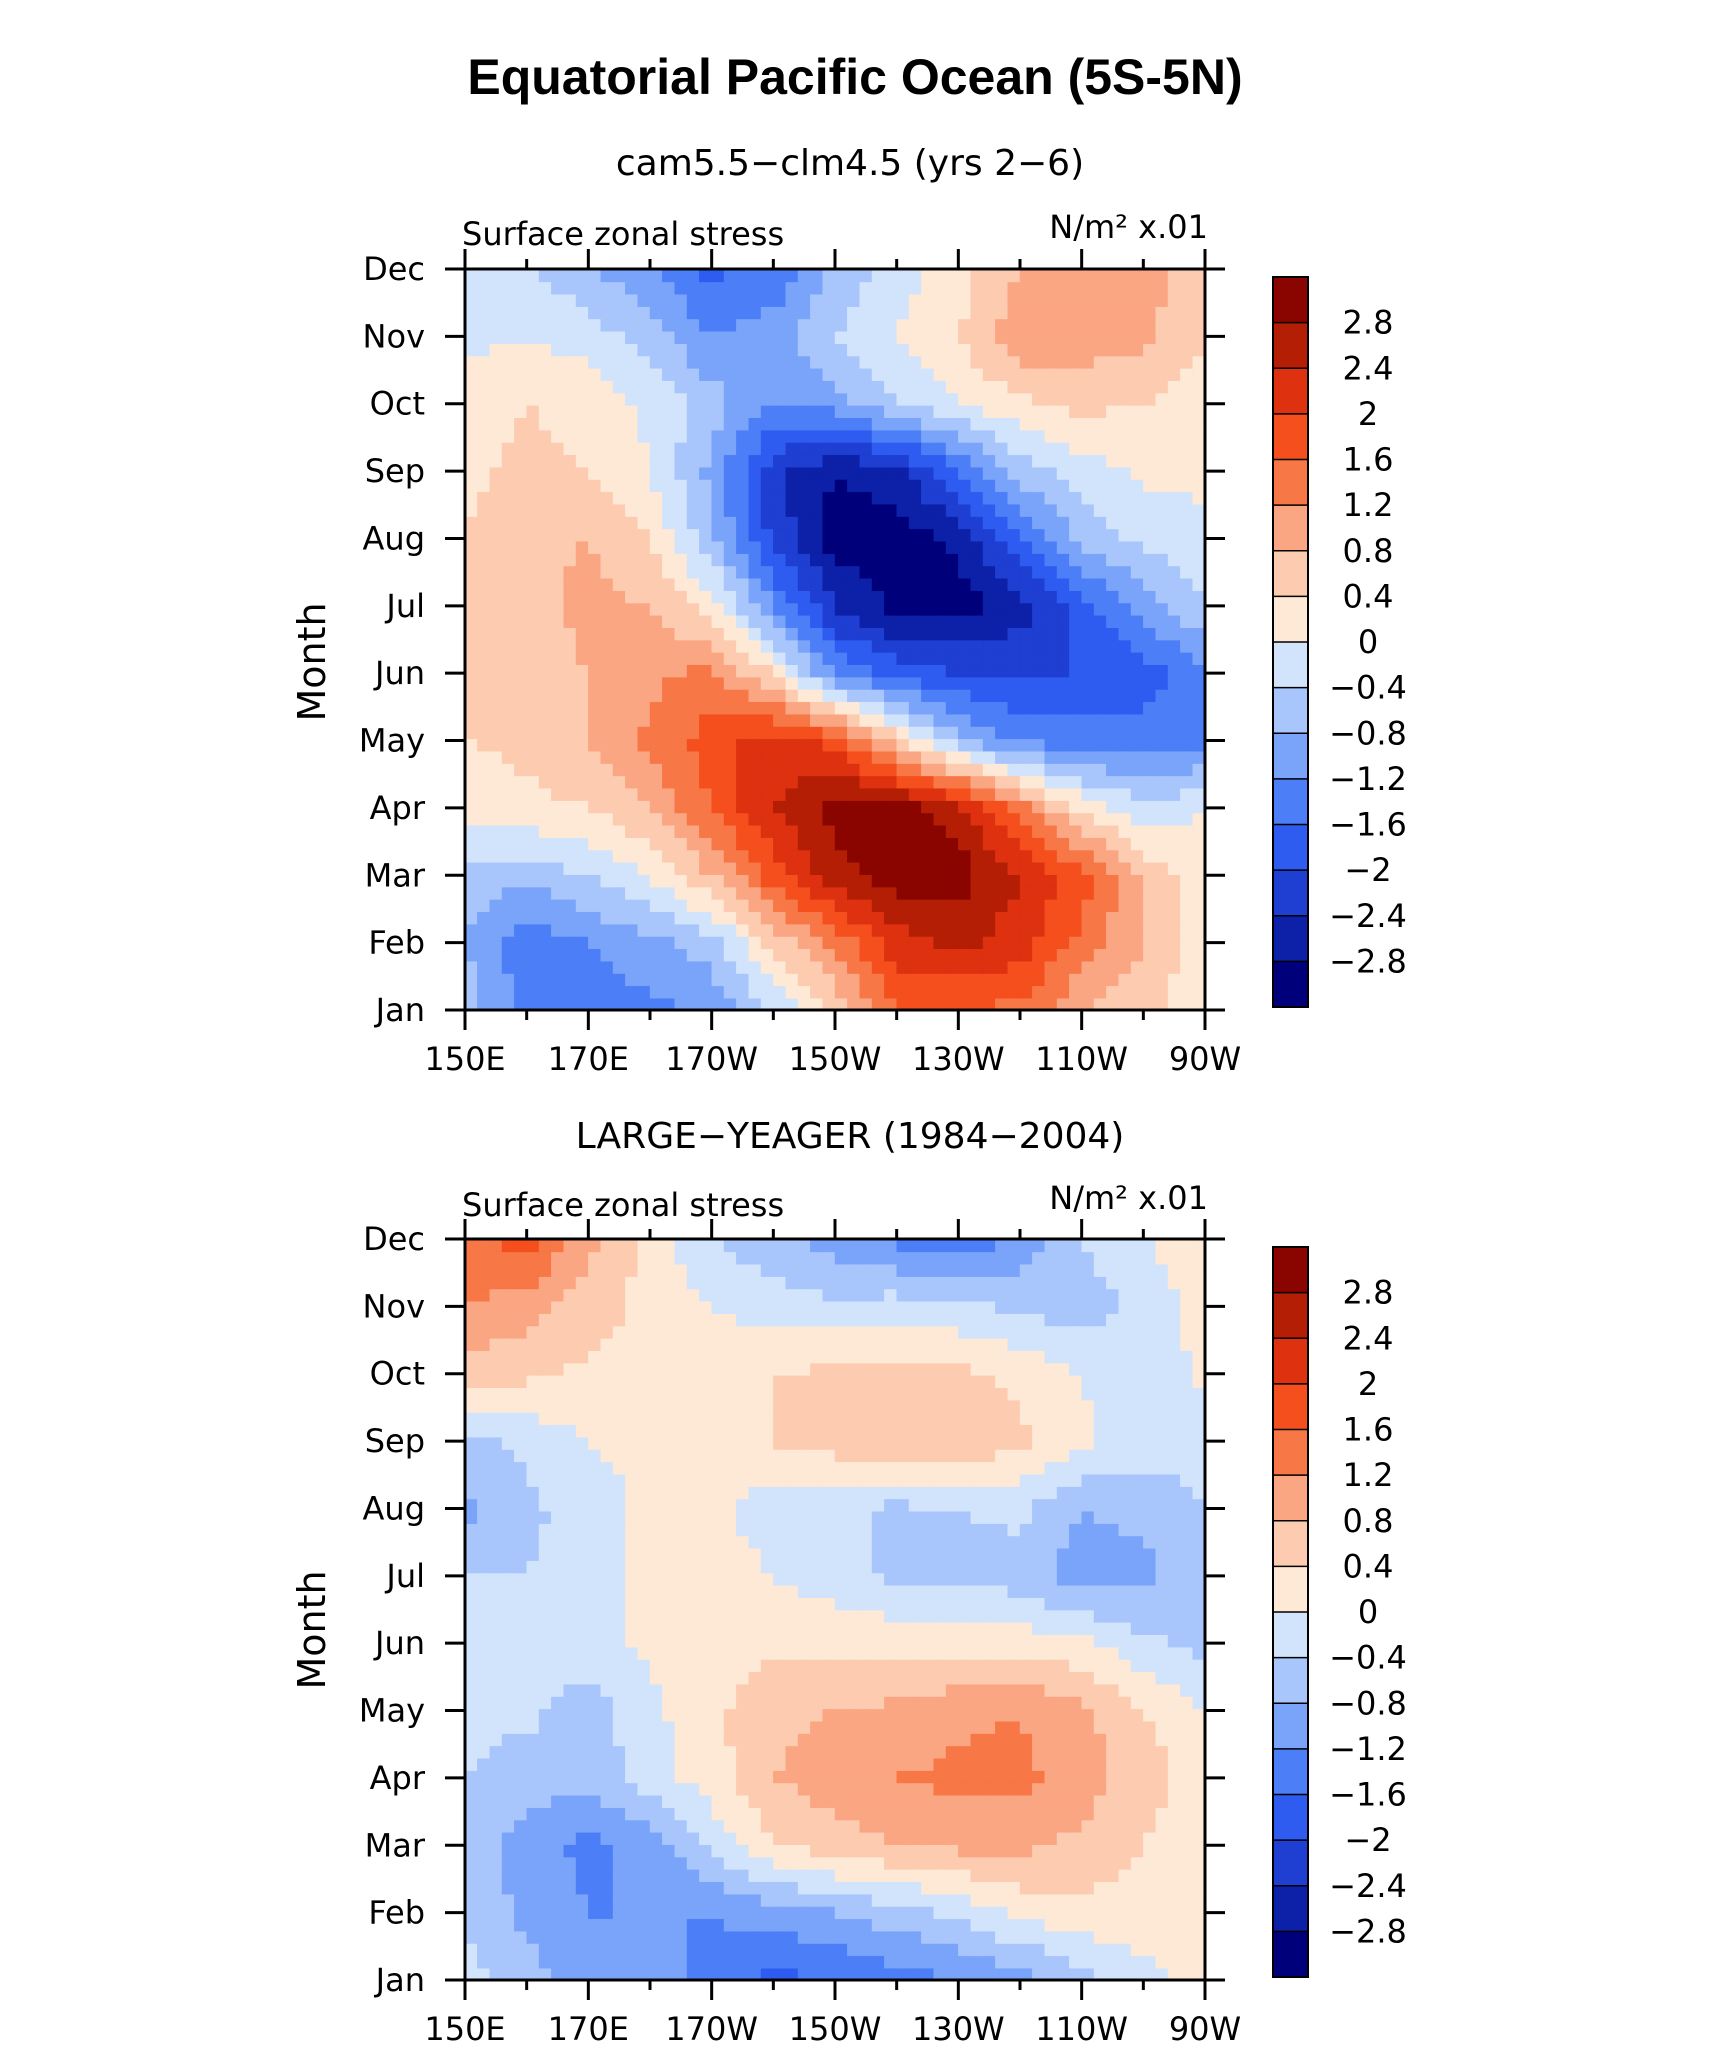  What do you see at coordinates (1128, 227) in the screenshot?
I see `panel-units: N/m² x.01` at bounding box center [1128, 227].